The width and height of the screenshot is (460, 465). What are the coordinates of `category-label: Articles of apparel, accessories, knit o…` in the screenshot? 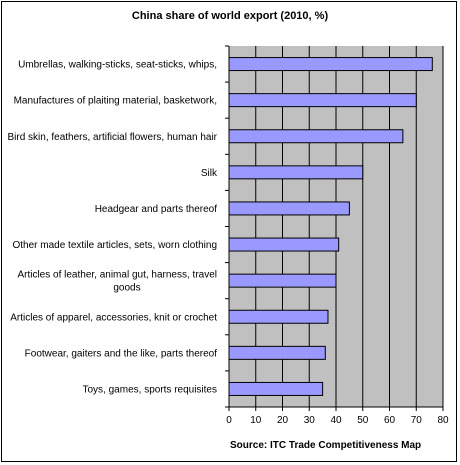 It's located at (113, 317).